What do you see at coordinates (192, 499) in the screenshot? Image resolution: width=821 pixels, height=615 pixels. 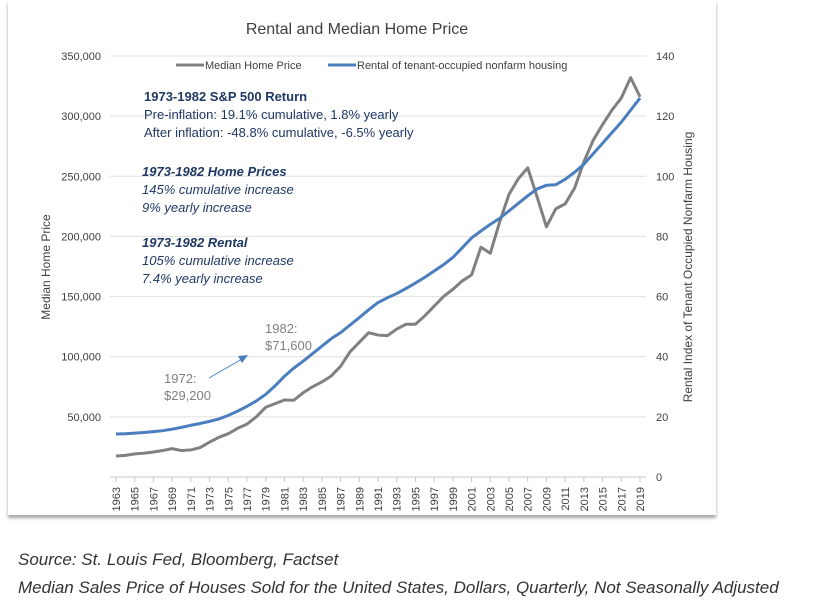 I see `x-tick-label: 1971` at bounding box center [192, 499].